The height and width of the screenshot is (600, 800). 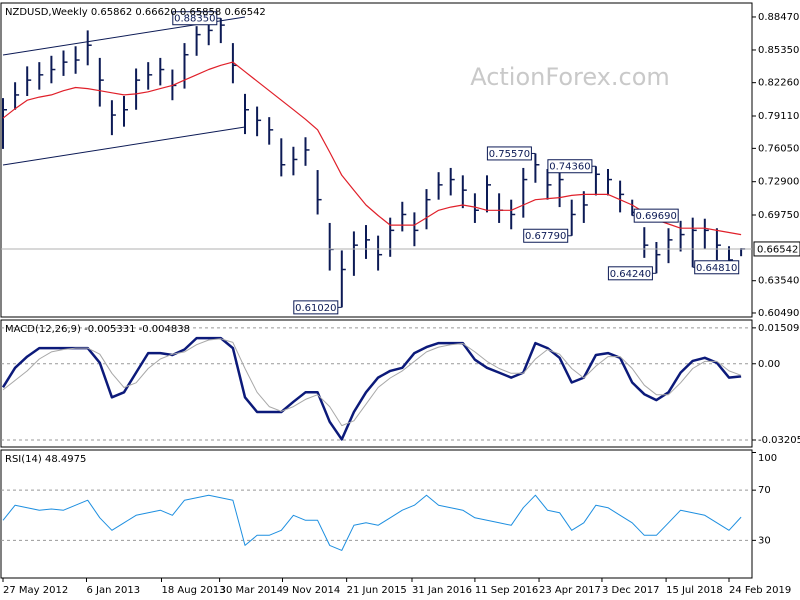 I want to click on annotation-label: 0.74360, so click(x=569, y=167).